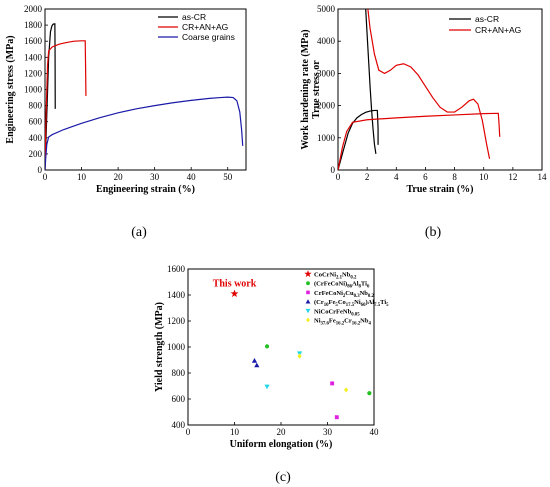  What do you see at coordinates (433, 232) in the screenshot?
I see `panel-label-b: (b)` at bounding box center [433, 232].